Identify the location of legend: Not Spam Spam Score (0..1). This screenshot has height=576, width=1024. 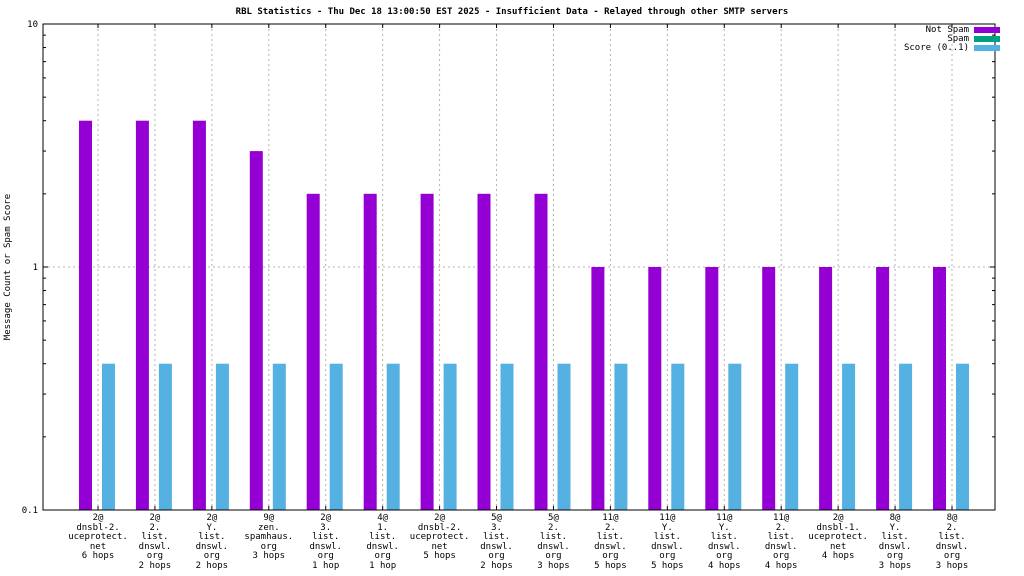
(951, 39).